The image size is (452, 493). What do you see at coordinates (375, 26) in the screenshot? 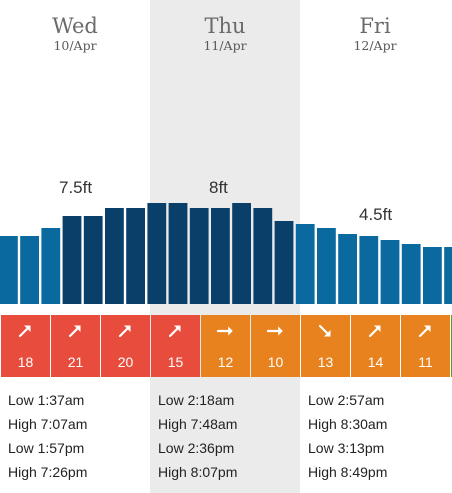
I see `day-name: Fri` at bounding box center [375, 26].